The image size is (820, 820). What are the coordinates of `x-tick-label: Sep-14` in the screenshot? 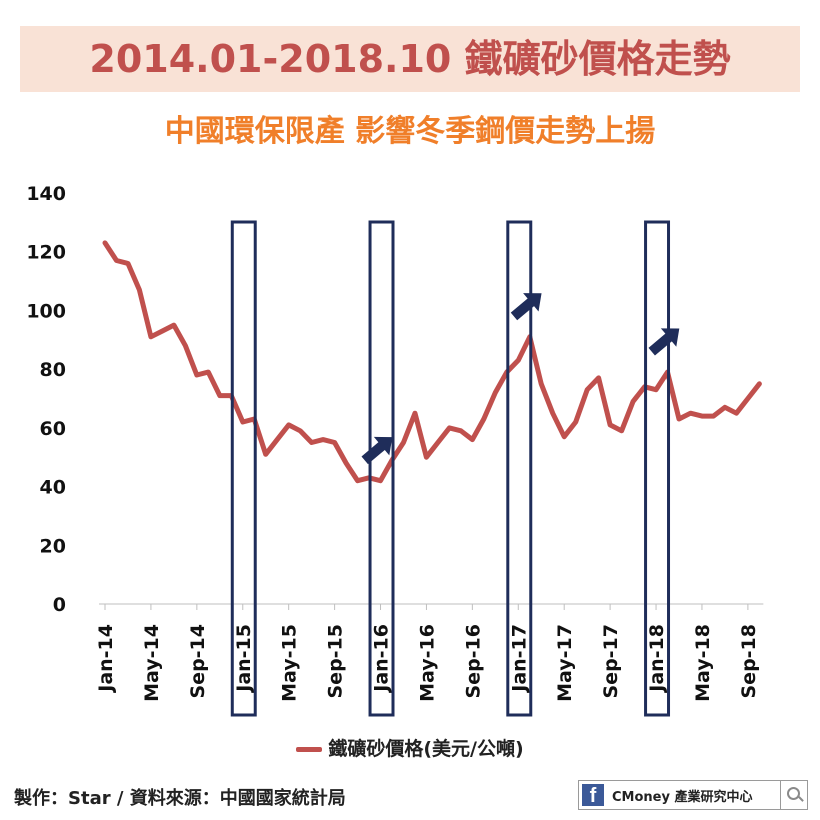 It's located at (198, 661).